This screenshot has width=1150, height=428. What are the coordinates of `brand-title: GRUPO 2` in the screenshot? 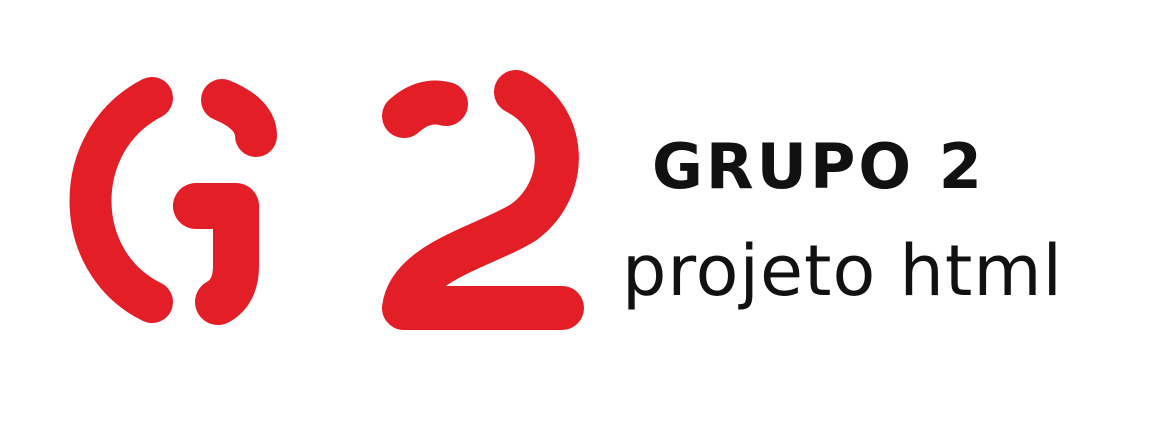 It's located at (818, 166).